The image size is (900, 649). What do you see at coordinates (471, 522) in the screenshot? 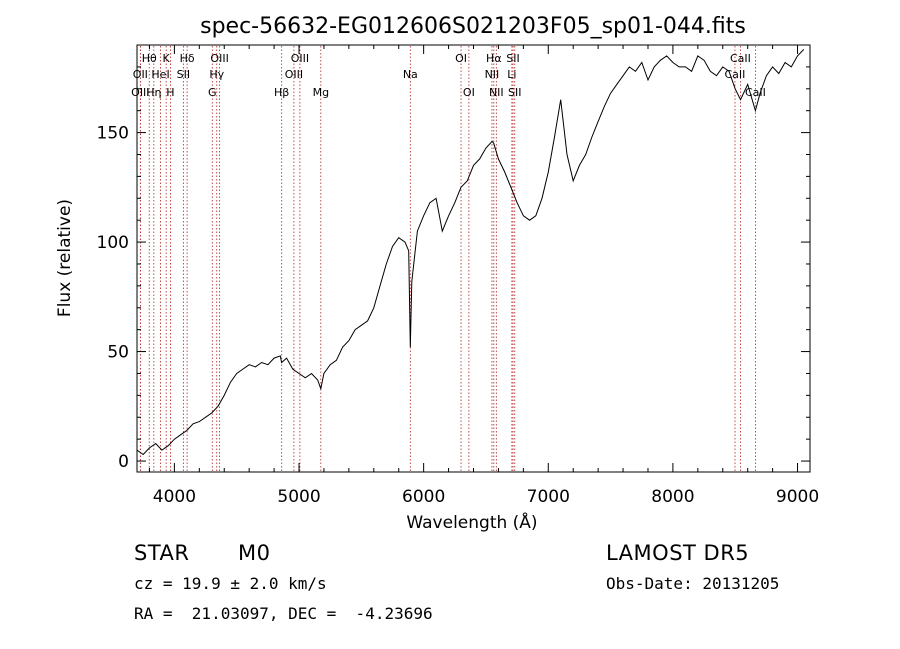
I see `x-axis-label: Wavelength (Å)` at bounding box center [471, 522].